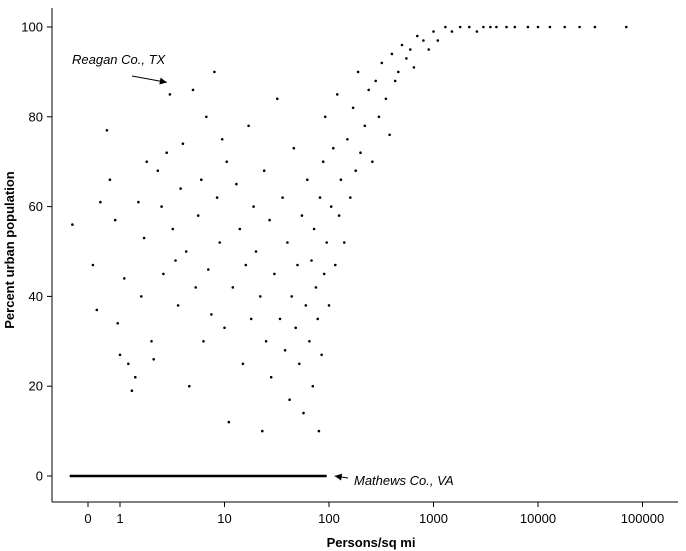  Describe the element at coordinates (36, 386) in the screenshot. I see `y-tick-label: 20` at that location.